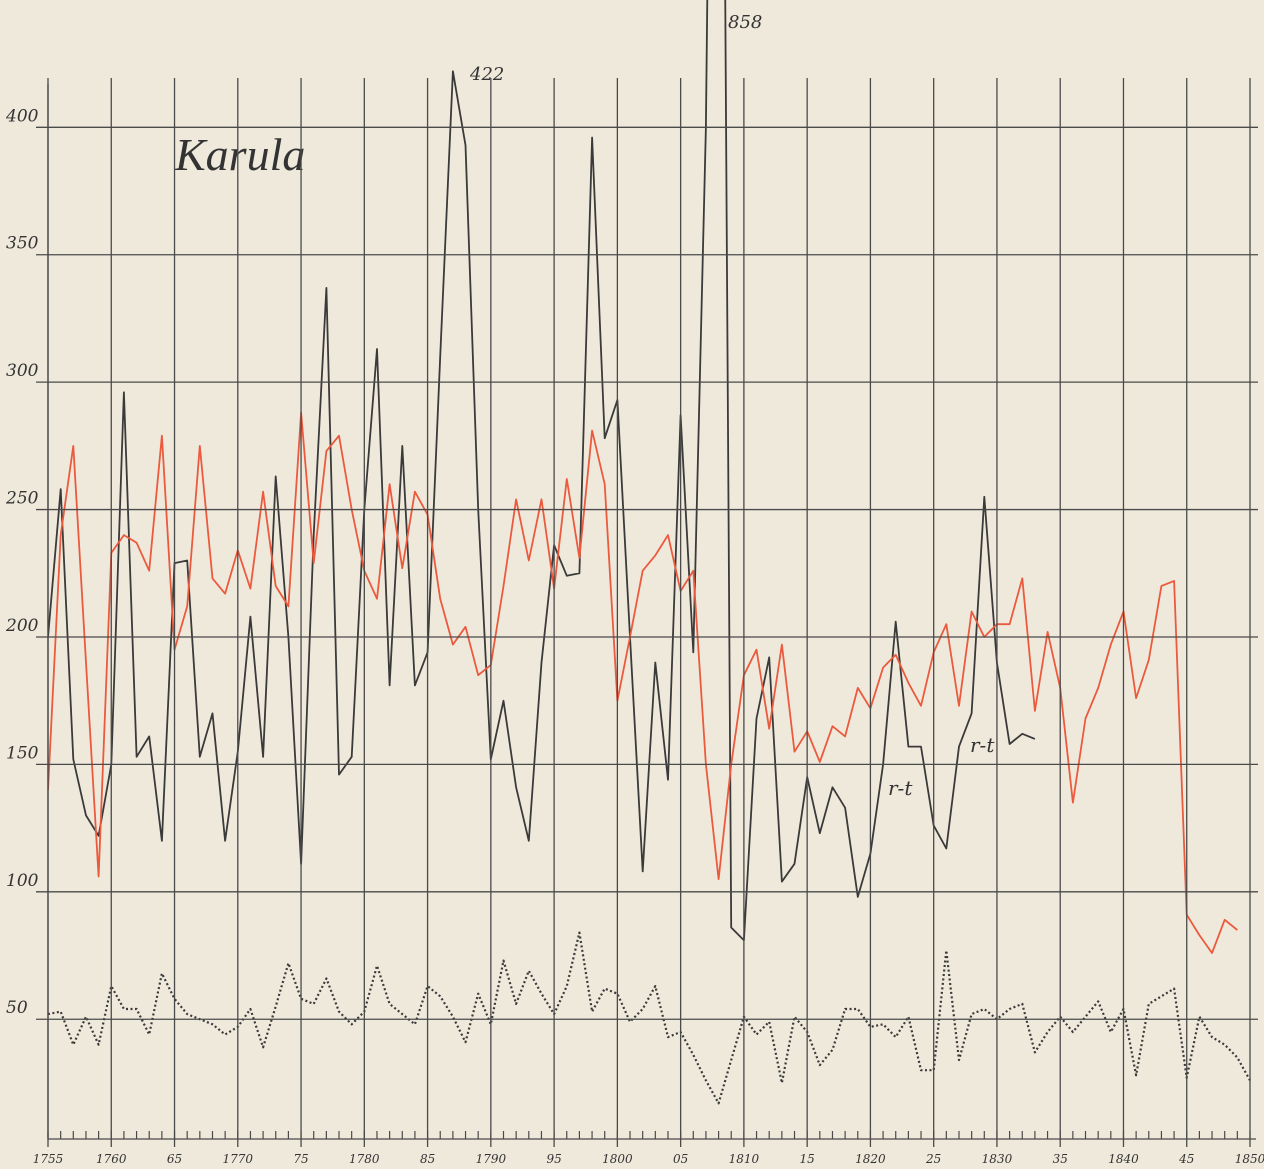  Describe the element at coordinates (174, 1159) in the screenshot. I see `x-tick-label: 65` at that location.